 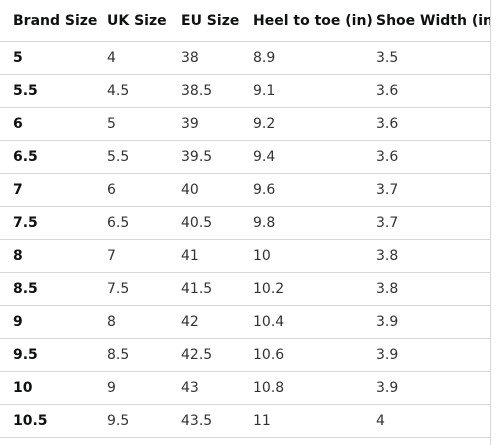 What do you see at coordinates (301, 58) in the screenshot?
I see `heel-to-toe-cell: 8.9` at bounding box center [301, 58].